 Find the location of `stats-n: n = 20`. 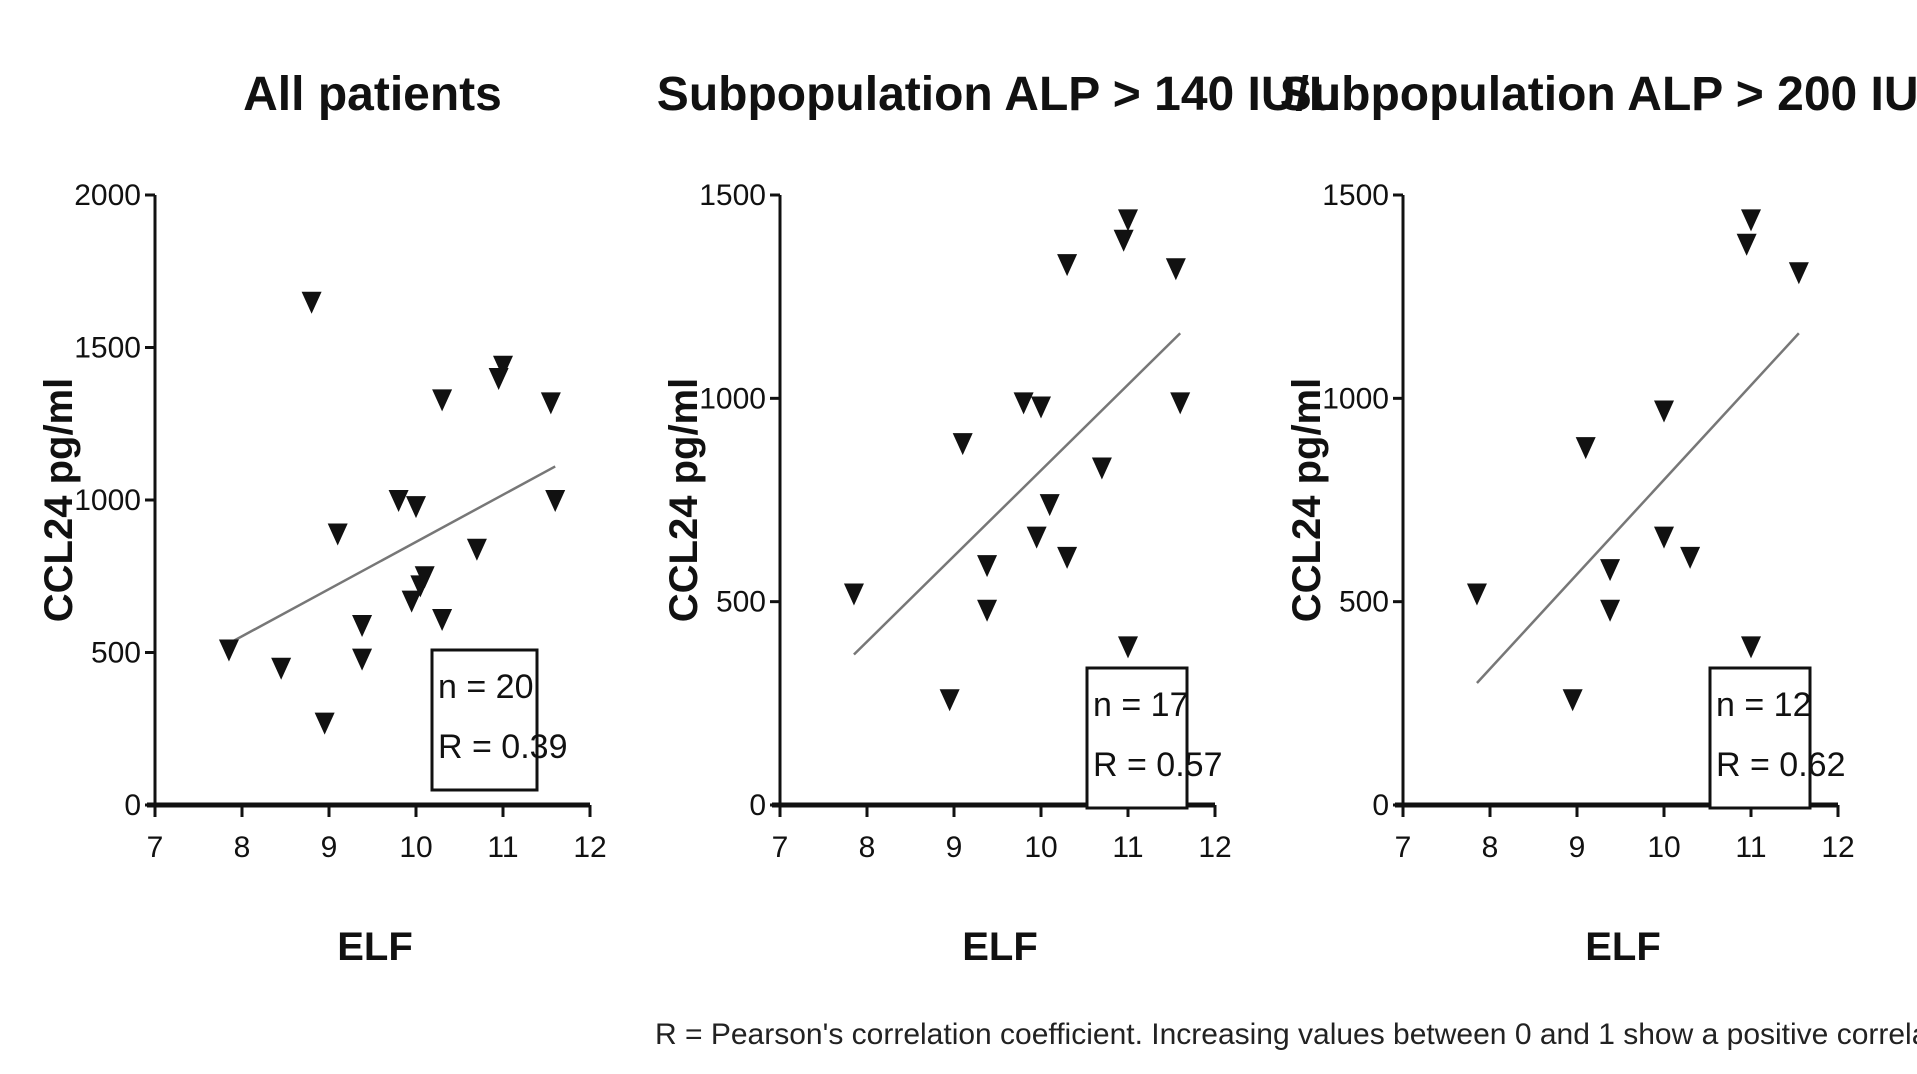

stats-n: n = 20 is located at coordinates (485, 687).